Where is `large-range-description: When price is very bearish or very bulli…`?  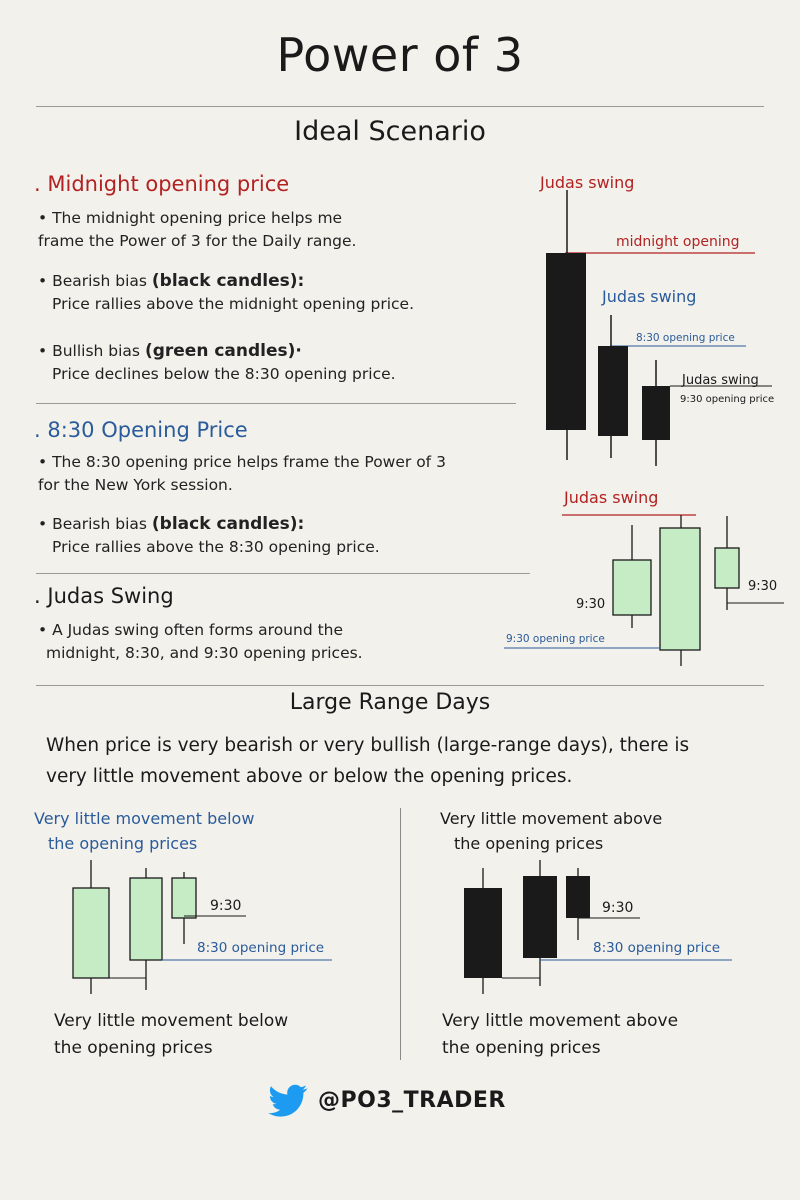
large-range-description: When price is very bearish or very bulli… is located at coordinates (368, 761).